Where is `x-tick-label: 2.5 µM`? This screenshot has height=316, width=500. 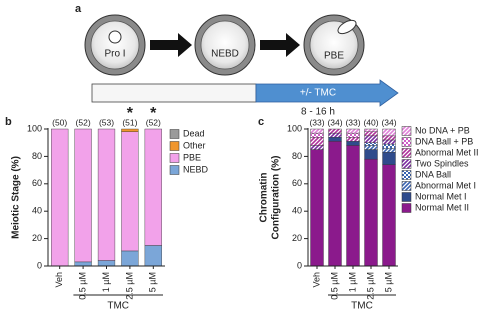
x-tick-label: 2.5 µM is located at coordinates (370, 286).